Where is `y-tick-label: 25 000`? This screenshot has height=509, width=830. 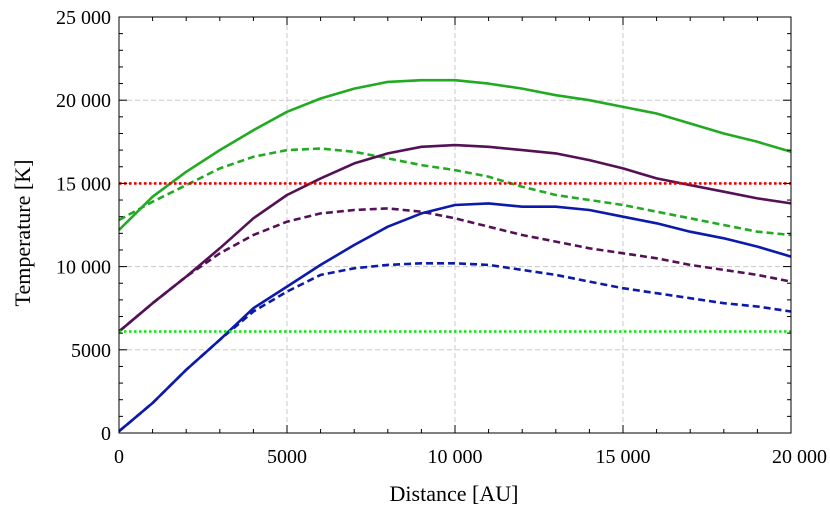 y-tick-label: 25 000 is located at coordinates (83, 18).